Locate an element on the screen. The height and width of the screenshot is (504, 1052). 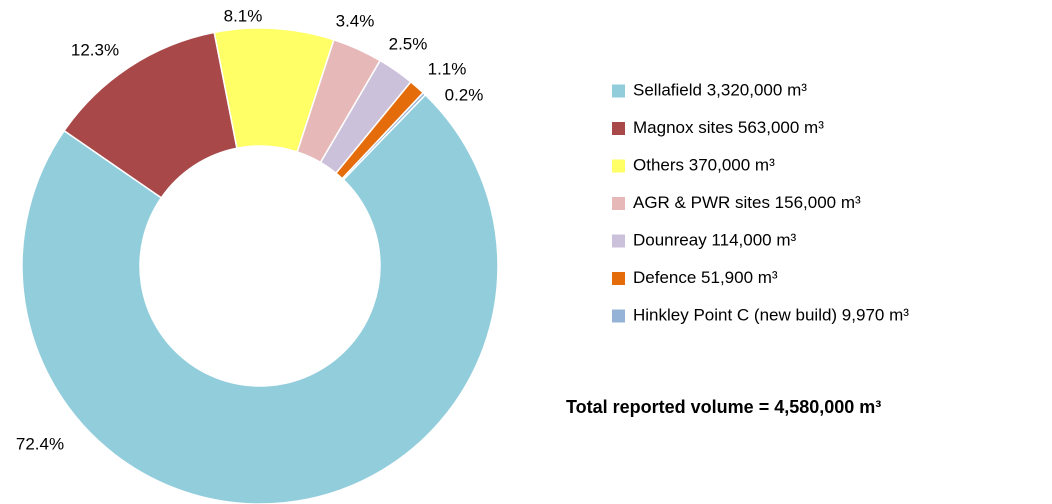
legend-label: Hinkley Point C (new build) 9,970 m³ is located at coordinates (771, 314).